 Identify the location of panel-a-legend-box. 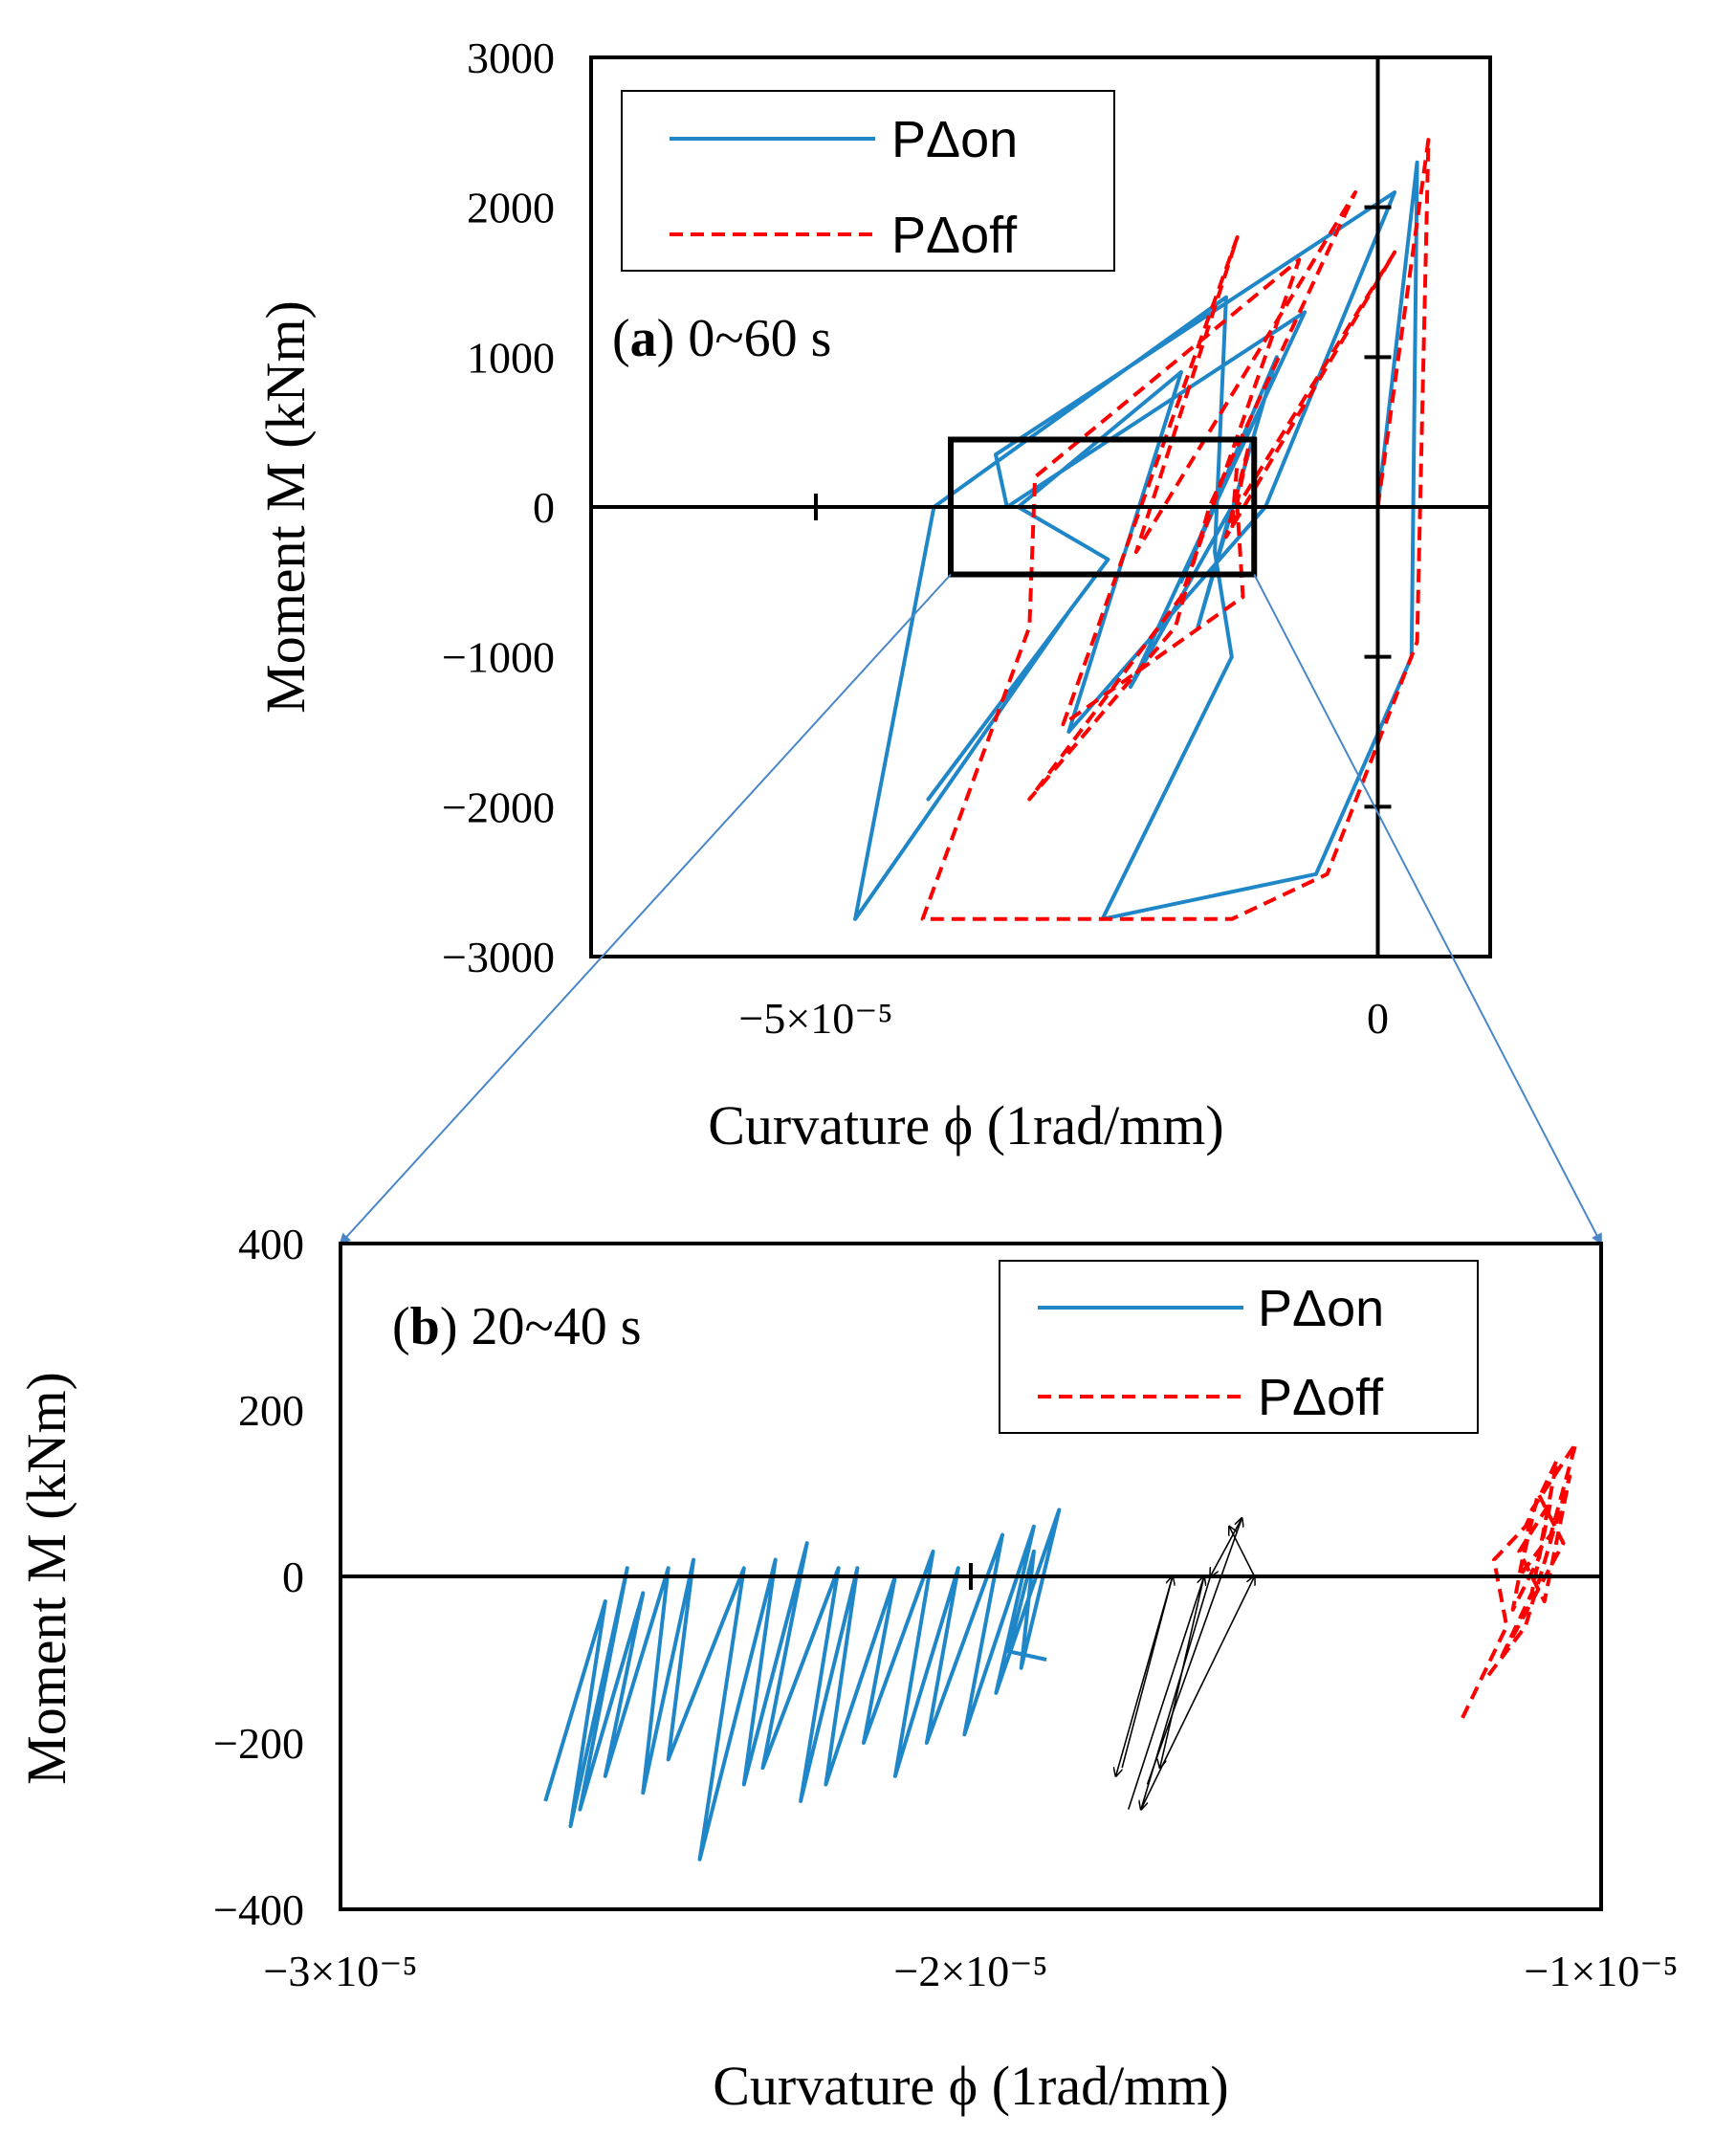
(868, 181).